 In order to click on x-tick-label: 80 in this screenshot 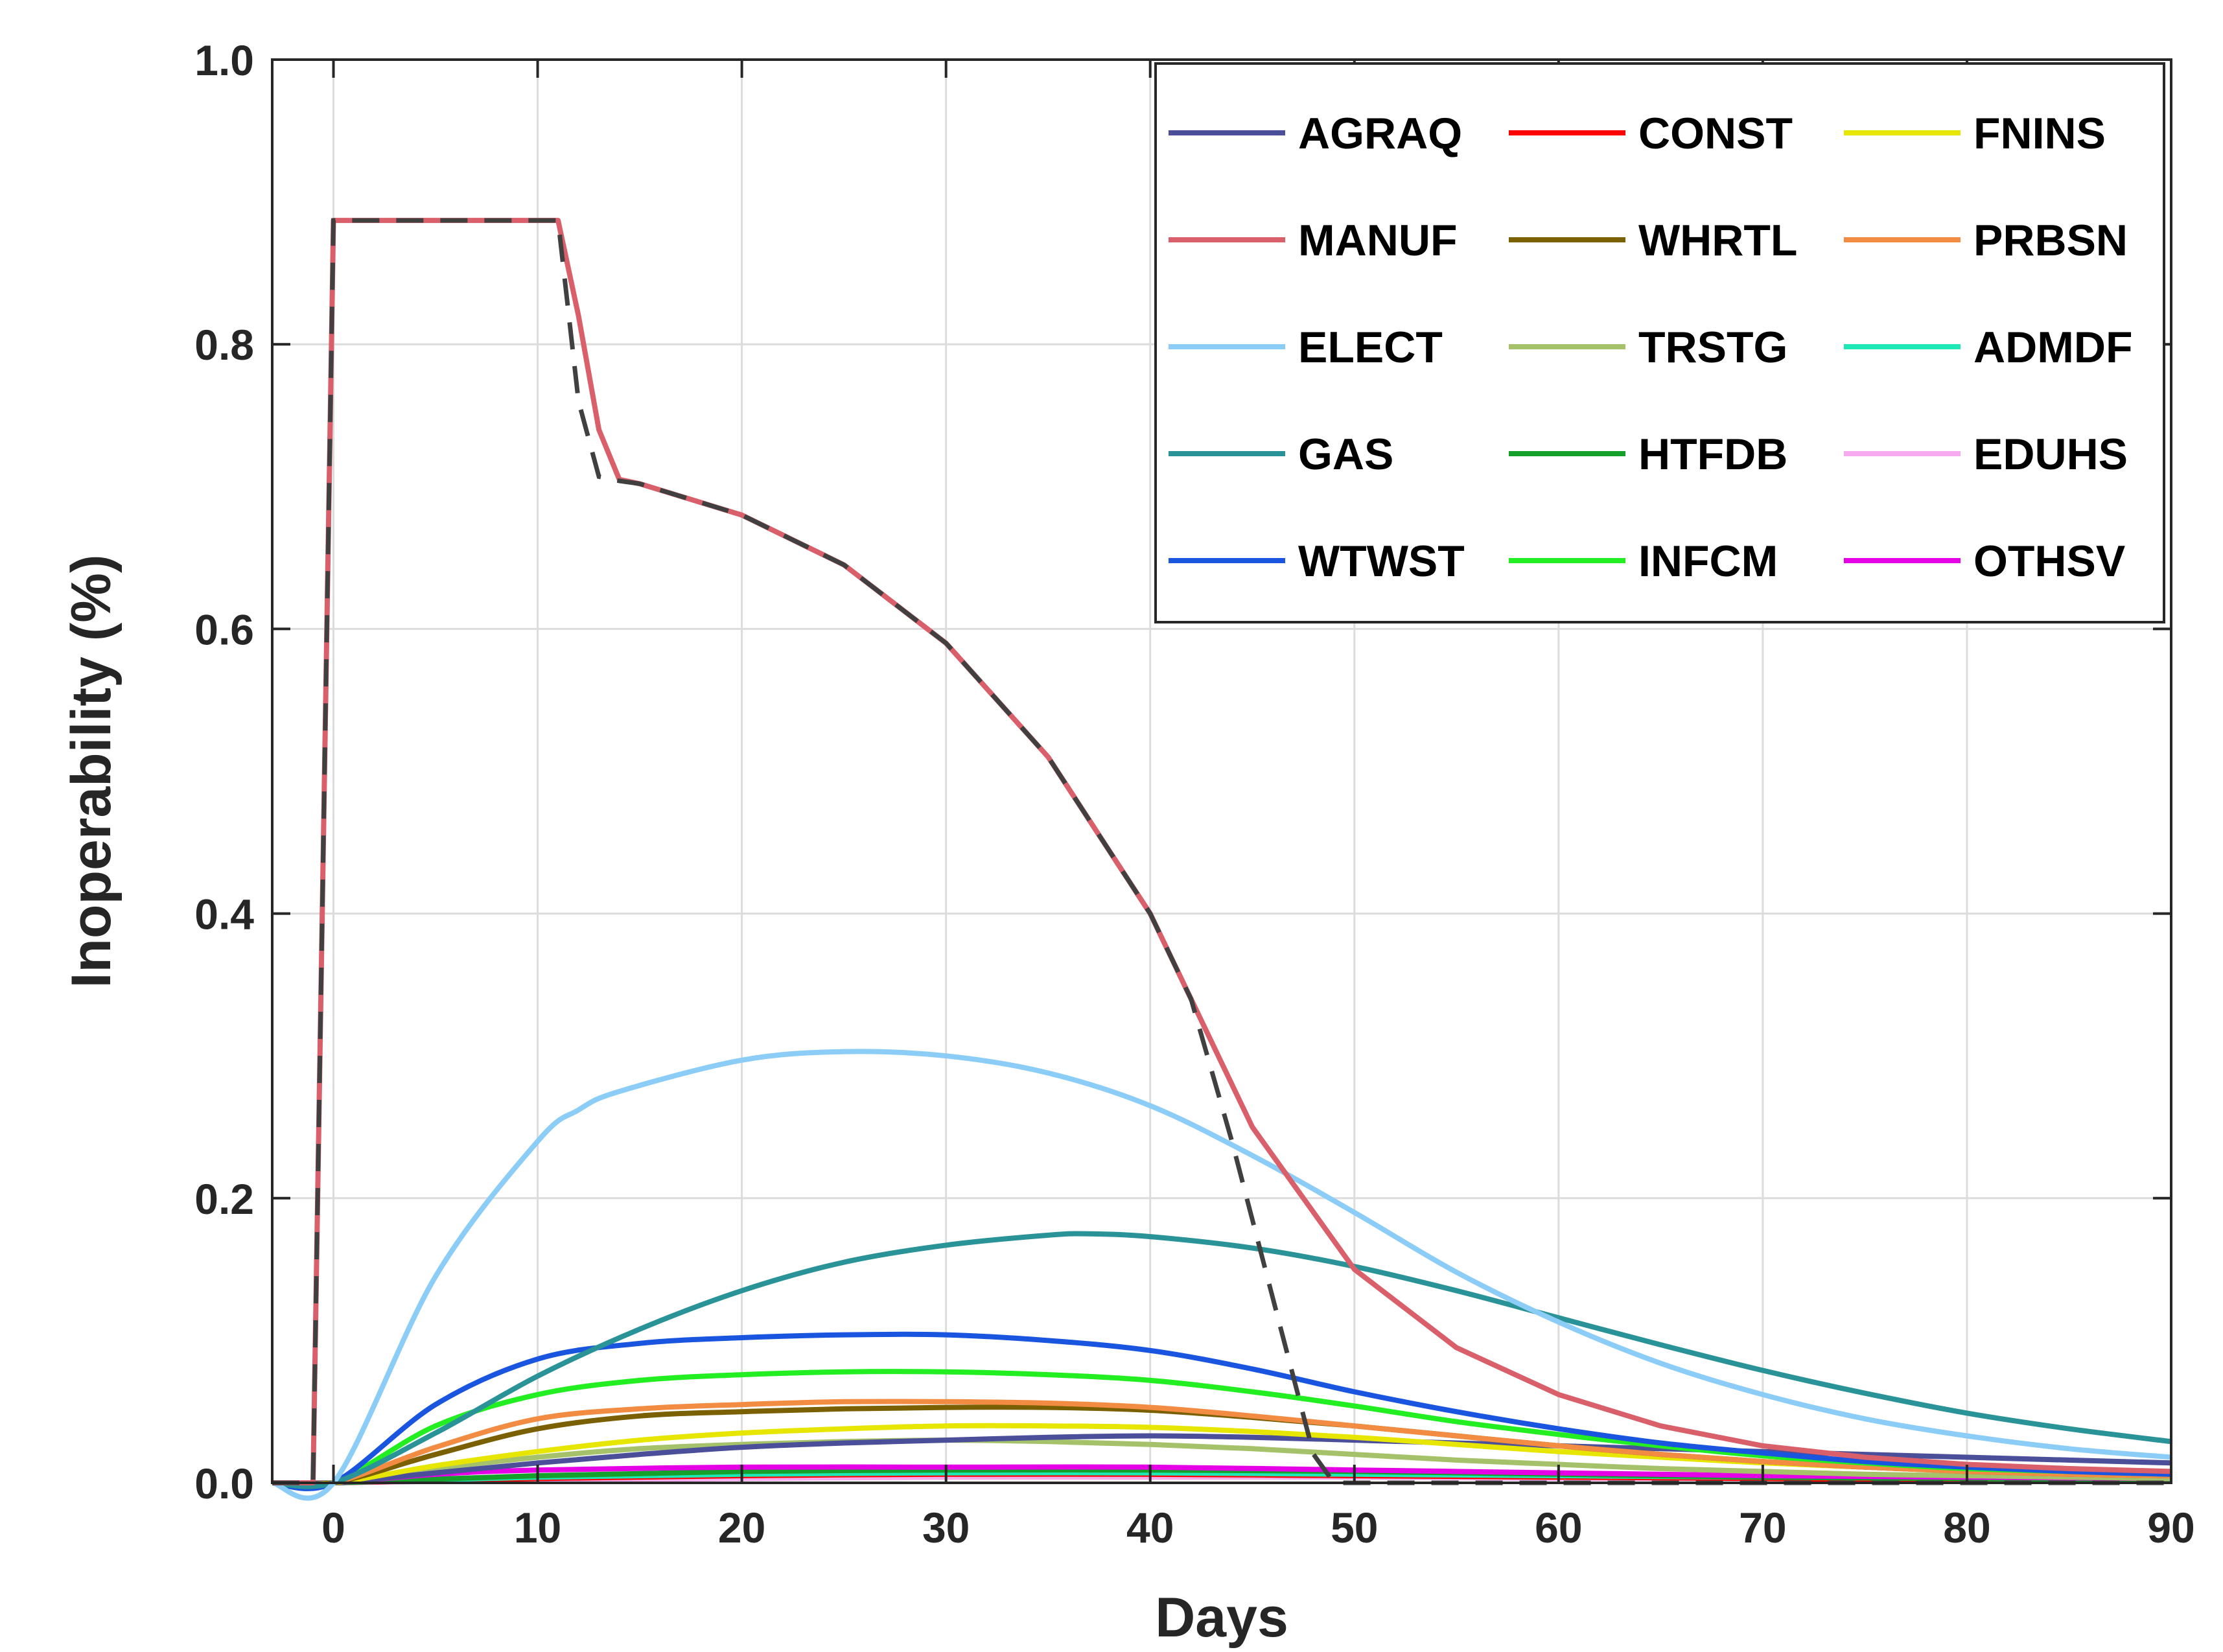, I will do `click(1966, 1528)`.